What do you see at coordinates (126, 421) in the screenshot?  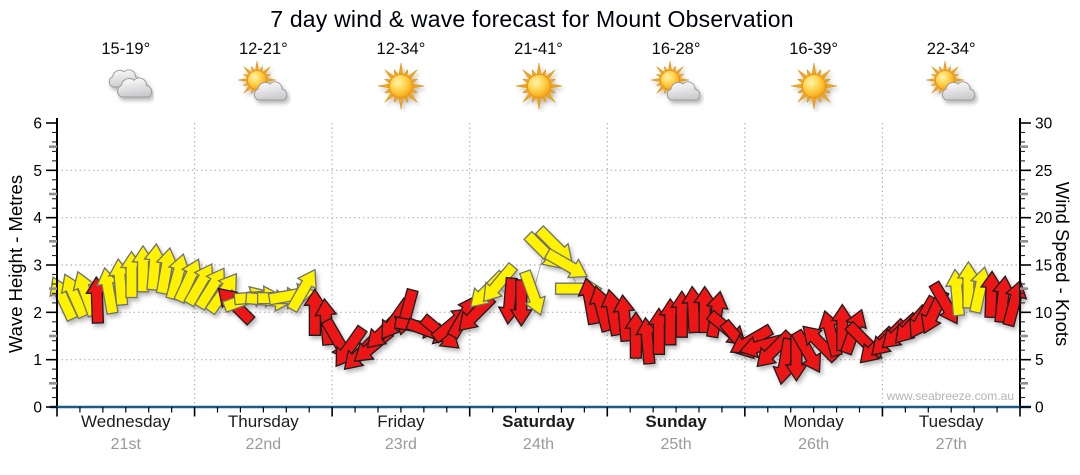 I see `day-label: Wednesday` at bounding box center [126, 421].